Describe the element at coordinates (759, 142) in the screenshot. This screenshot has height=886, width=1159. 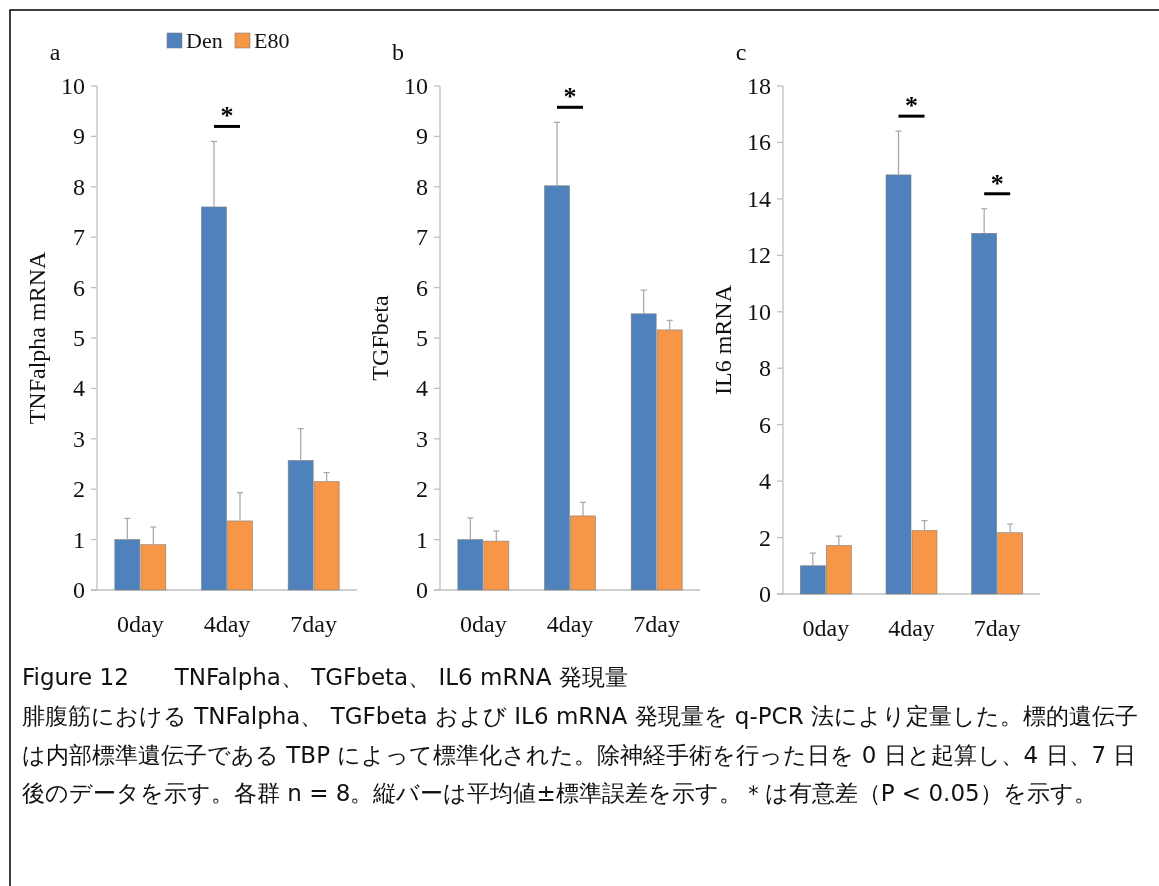
I see `y-tick-label: 16` at that location.